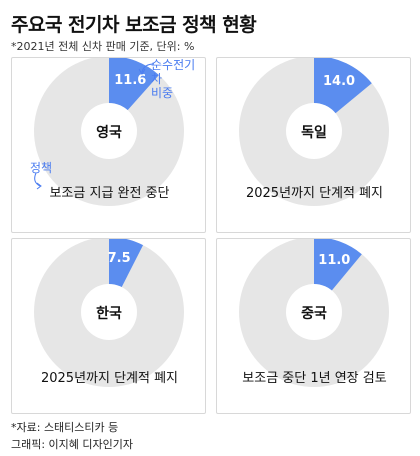 The height and width of the screenshot is (456, 420). Describe the element at coordinates (41, 168) in the screenshot. I see `policy-annotation: 정책` at that location.